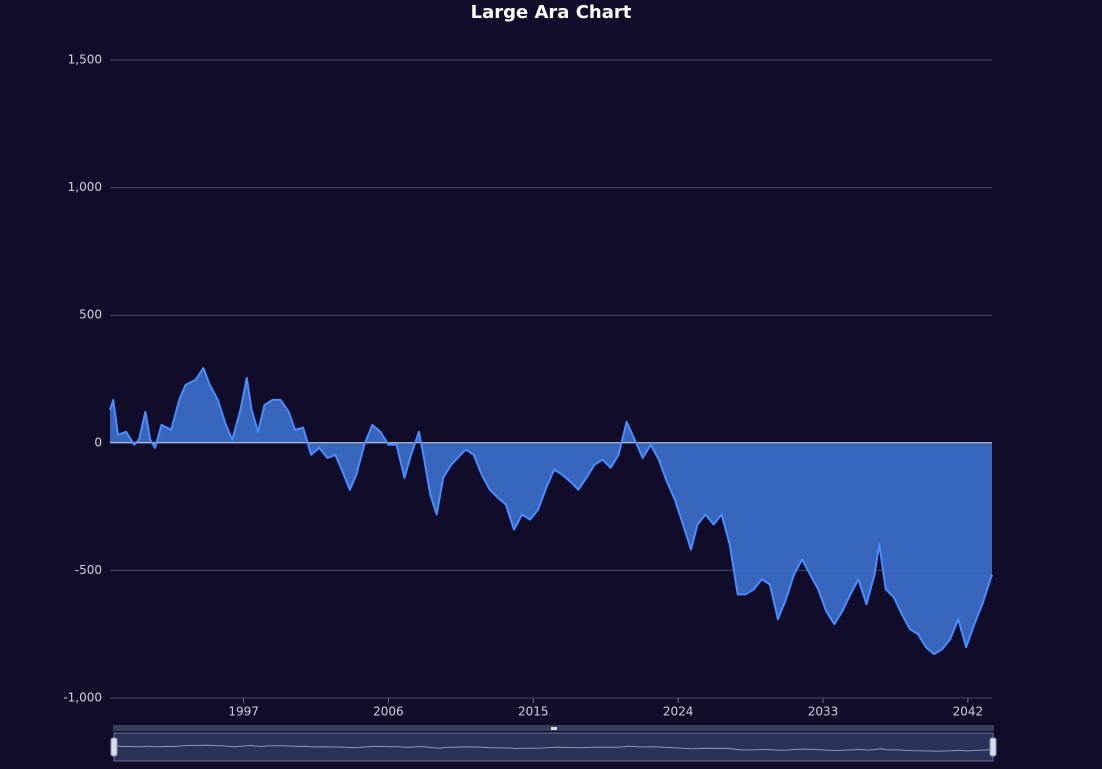  What do you see at coordinates (82, 698) in the screenshot?
I see `y-tick-label: -1,000` at bounding box center [82, 698].